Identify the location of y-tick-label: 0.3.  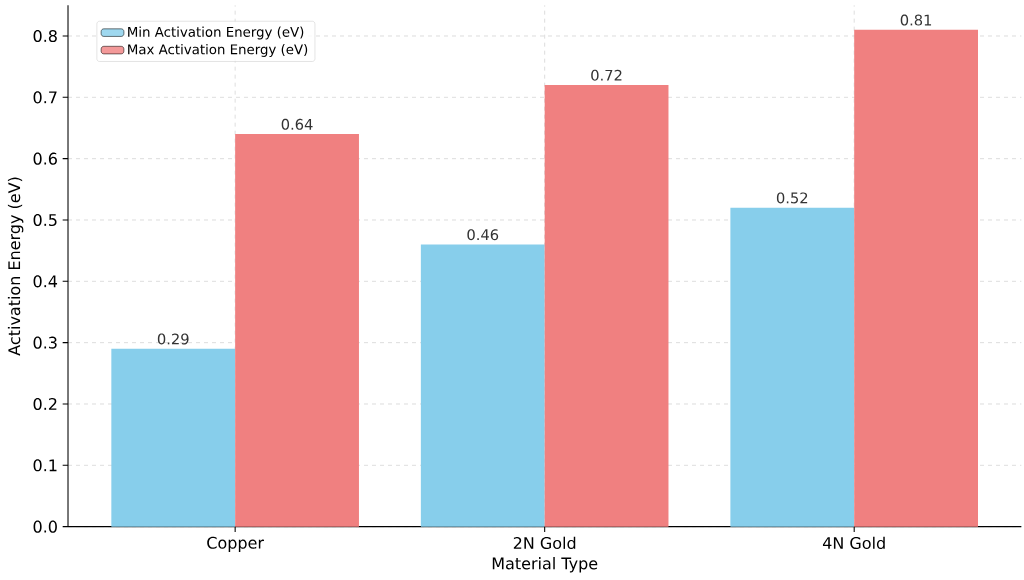
(45, 342).